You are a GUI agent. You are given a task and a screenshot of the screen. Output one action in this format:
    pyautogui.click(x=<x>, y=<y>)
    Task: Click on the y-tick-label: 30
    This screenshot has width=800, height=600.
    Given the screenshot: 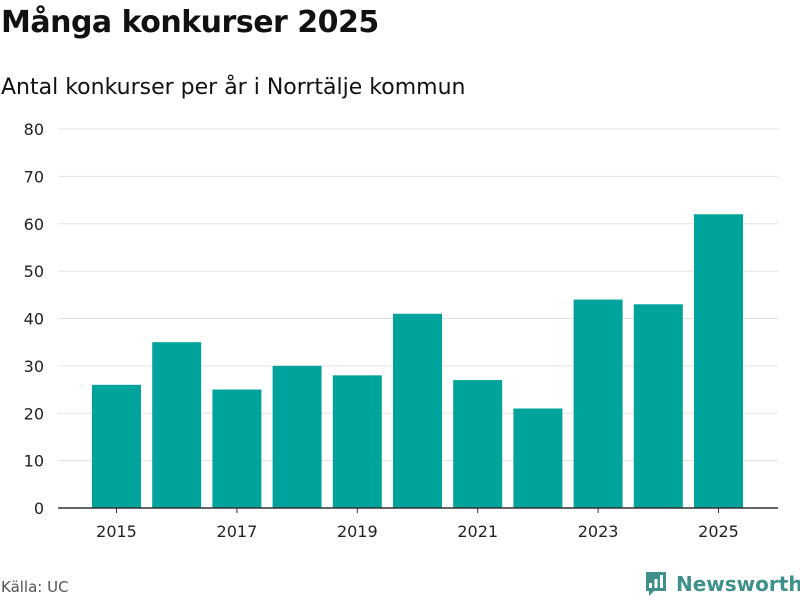 What is the action you would take?
    pyautogui.click(x=34, y=366)
    